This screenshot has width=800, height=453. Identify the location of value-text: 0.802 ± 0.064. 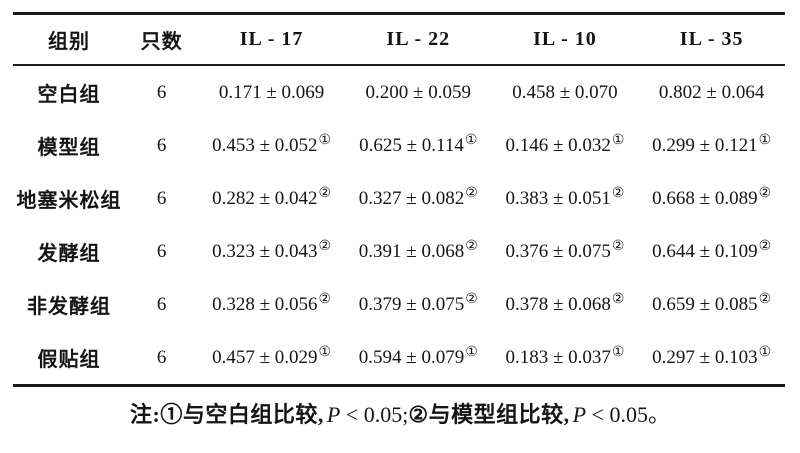
(711, 92).